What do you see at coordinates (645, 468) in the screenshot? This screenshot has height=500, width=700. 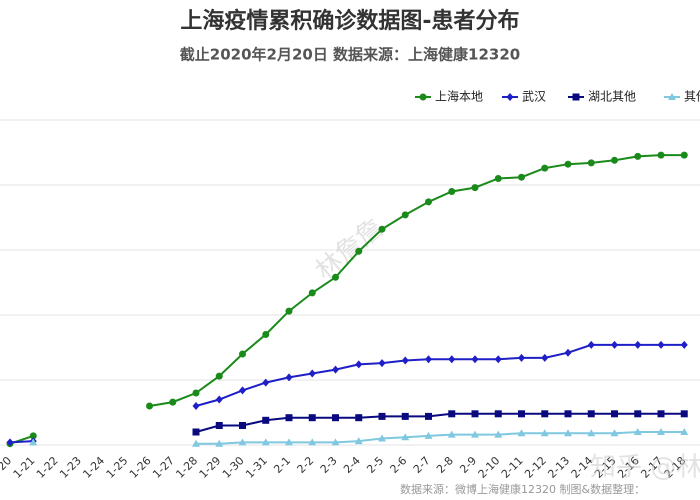 I see `watermark: 知乎 @林詹詹` at bounding box center [645, 468].